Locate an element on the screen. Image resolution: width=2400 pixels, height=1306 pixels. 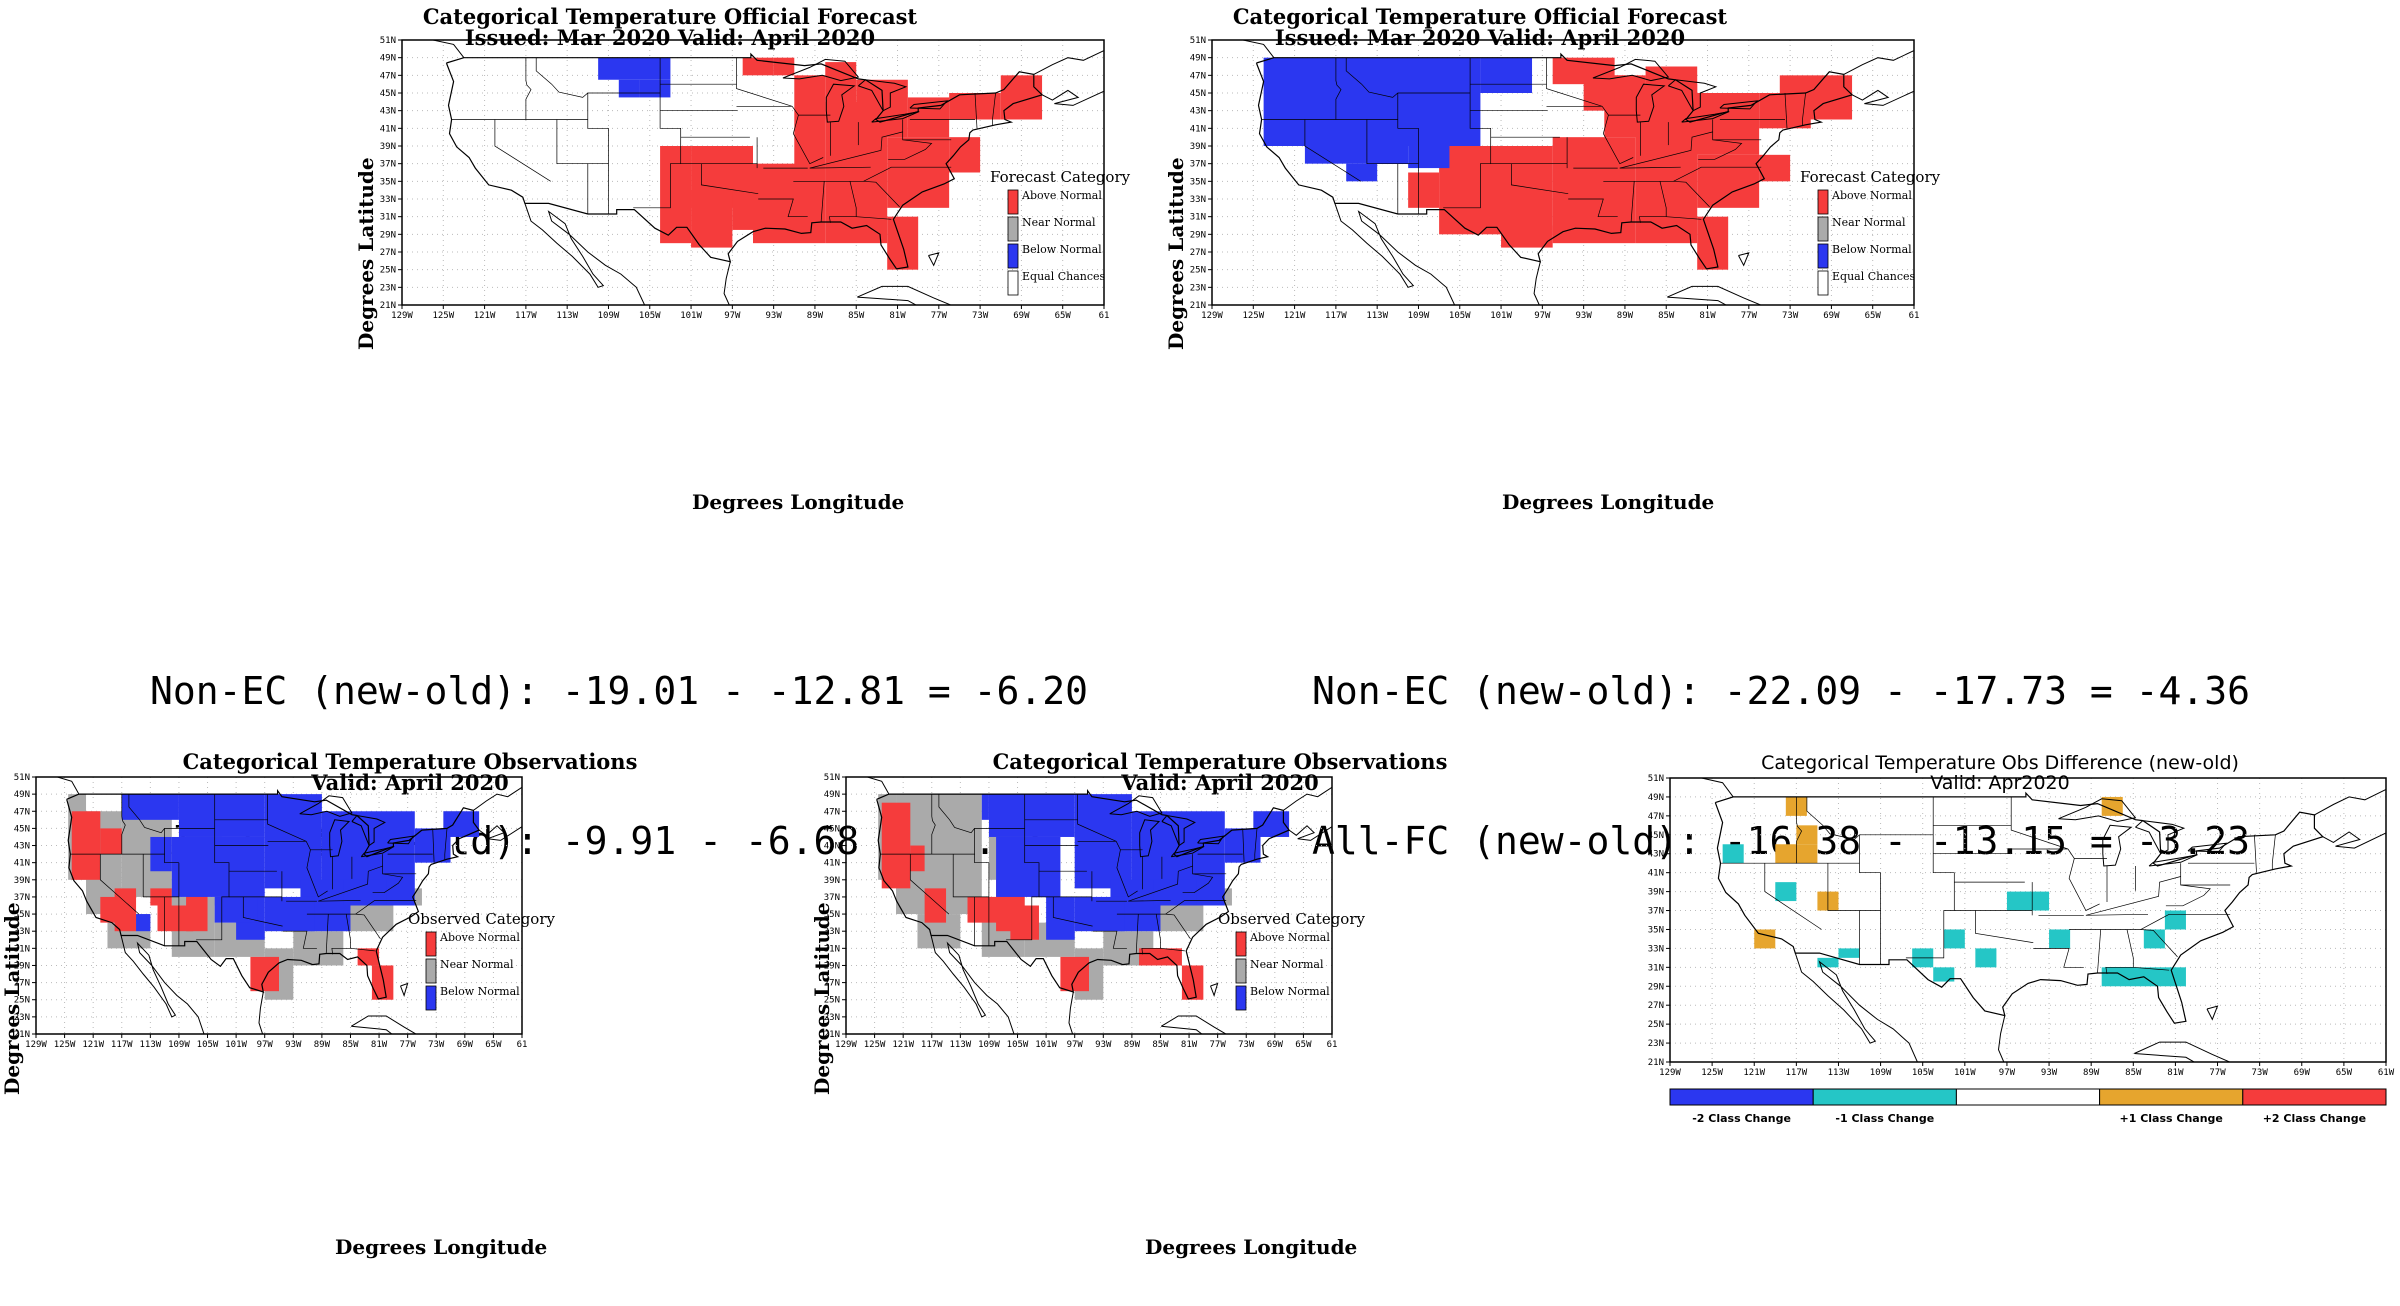
lon-tick-label: 89W is located at coordinates (1625, 316).